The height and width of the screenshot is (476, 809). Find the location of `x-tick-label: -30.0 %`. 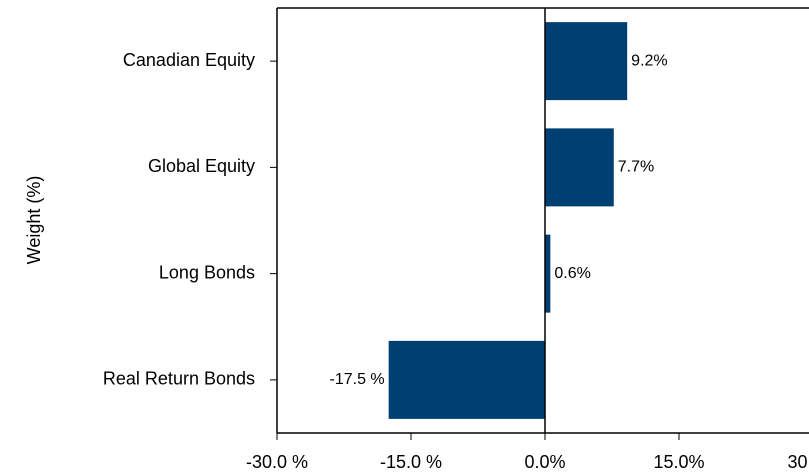

x-tick-label: -30.0 % is located at coordinates (277, 462).